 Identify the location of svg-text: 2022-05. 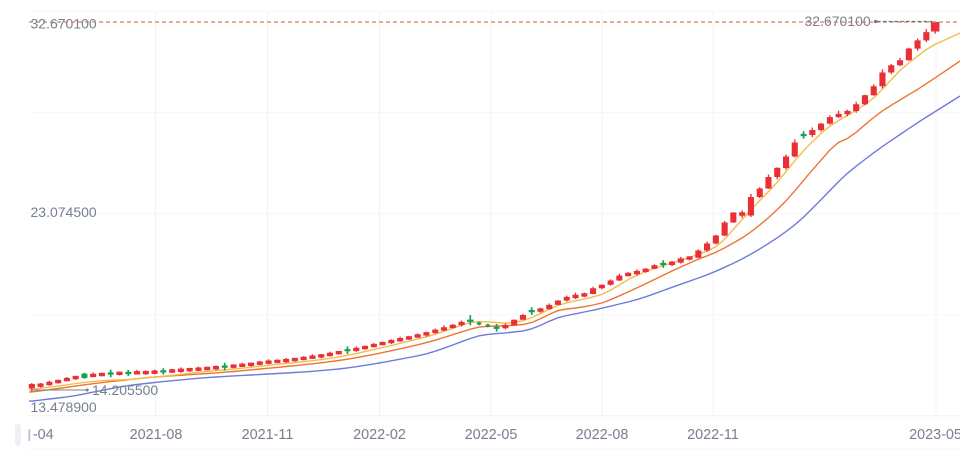
(491, 435).